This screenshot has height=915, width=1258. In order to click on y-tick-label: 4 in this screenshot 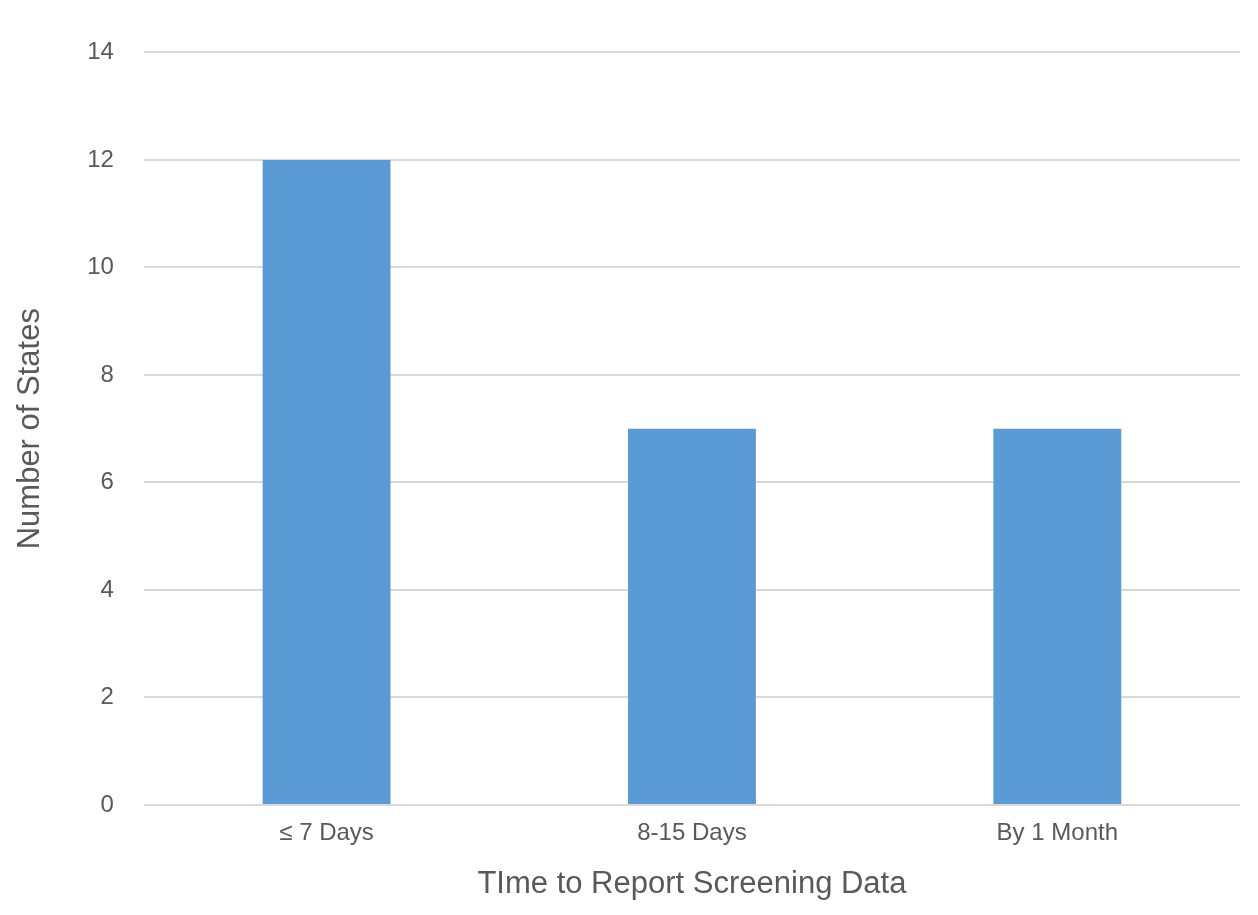, I will do `click(107, 588)`.